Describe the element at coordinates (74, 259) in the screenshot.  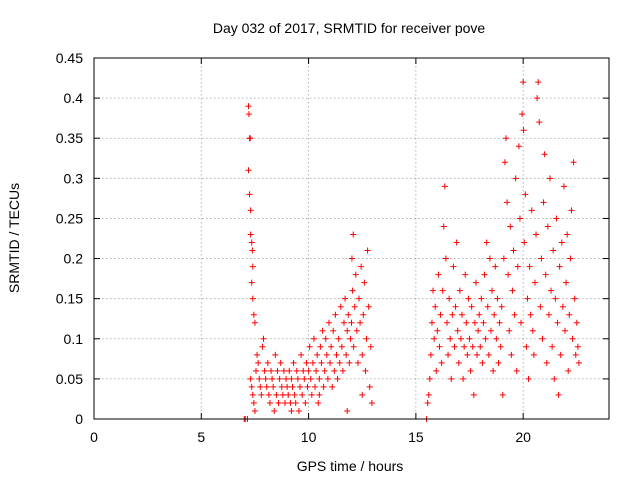
I see `y-tick-label: 0.2` at that location.